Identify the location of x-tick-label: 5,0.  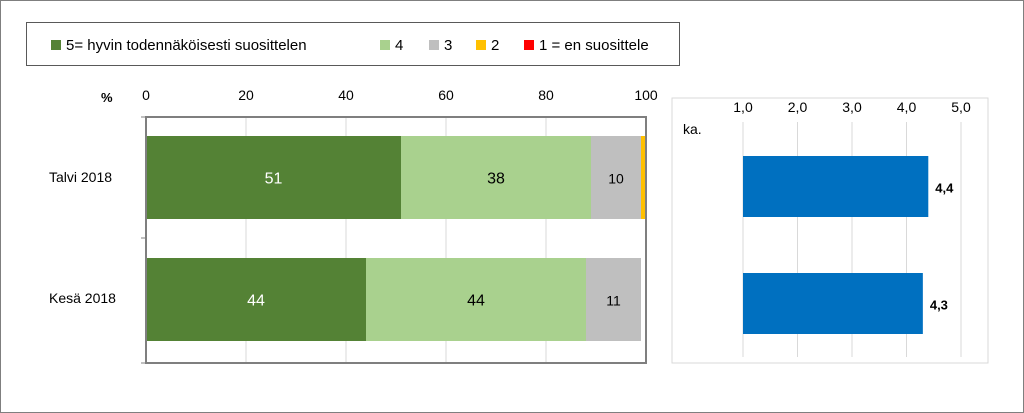
(961, 107).